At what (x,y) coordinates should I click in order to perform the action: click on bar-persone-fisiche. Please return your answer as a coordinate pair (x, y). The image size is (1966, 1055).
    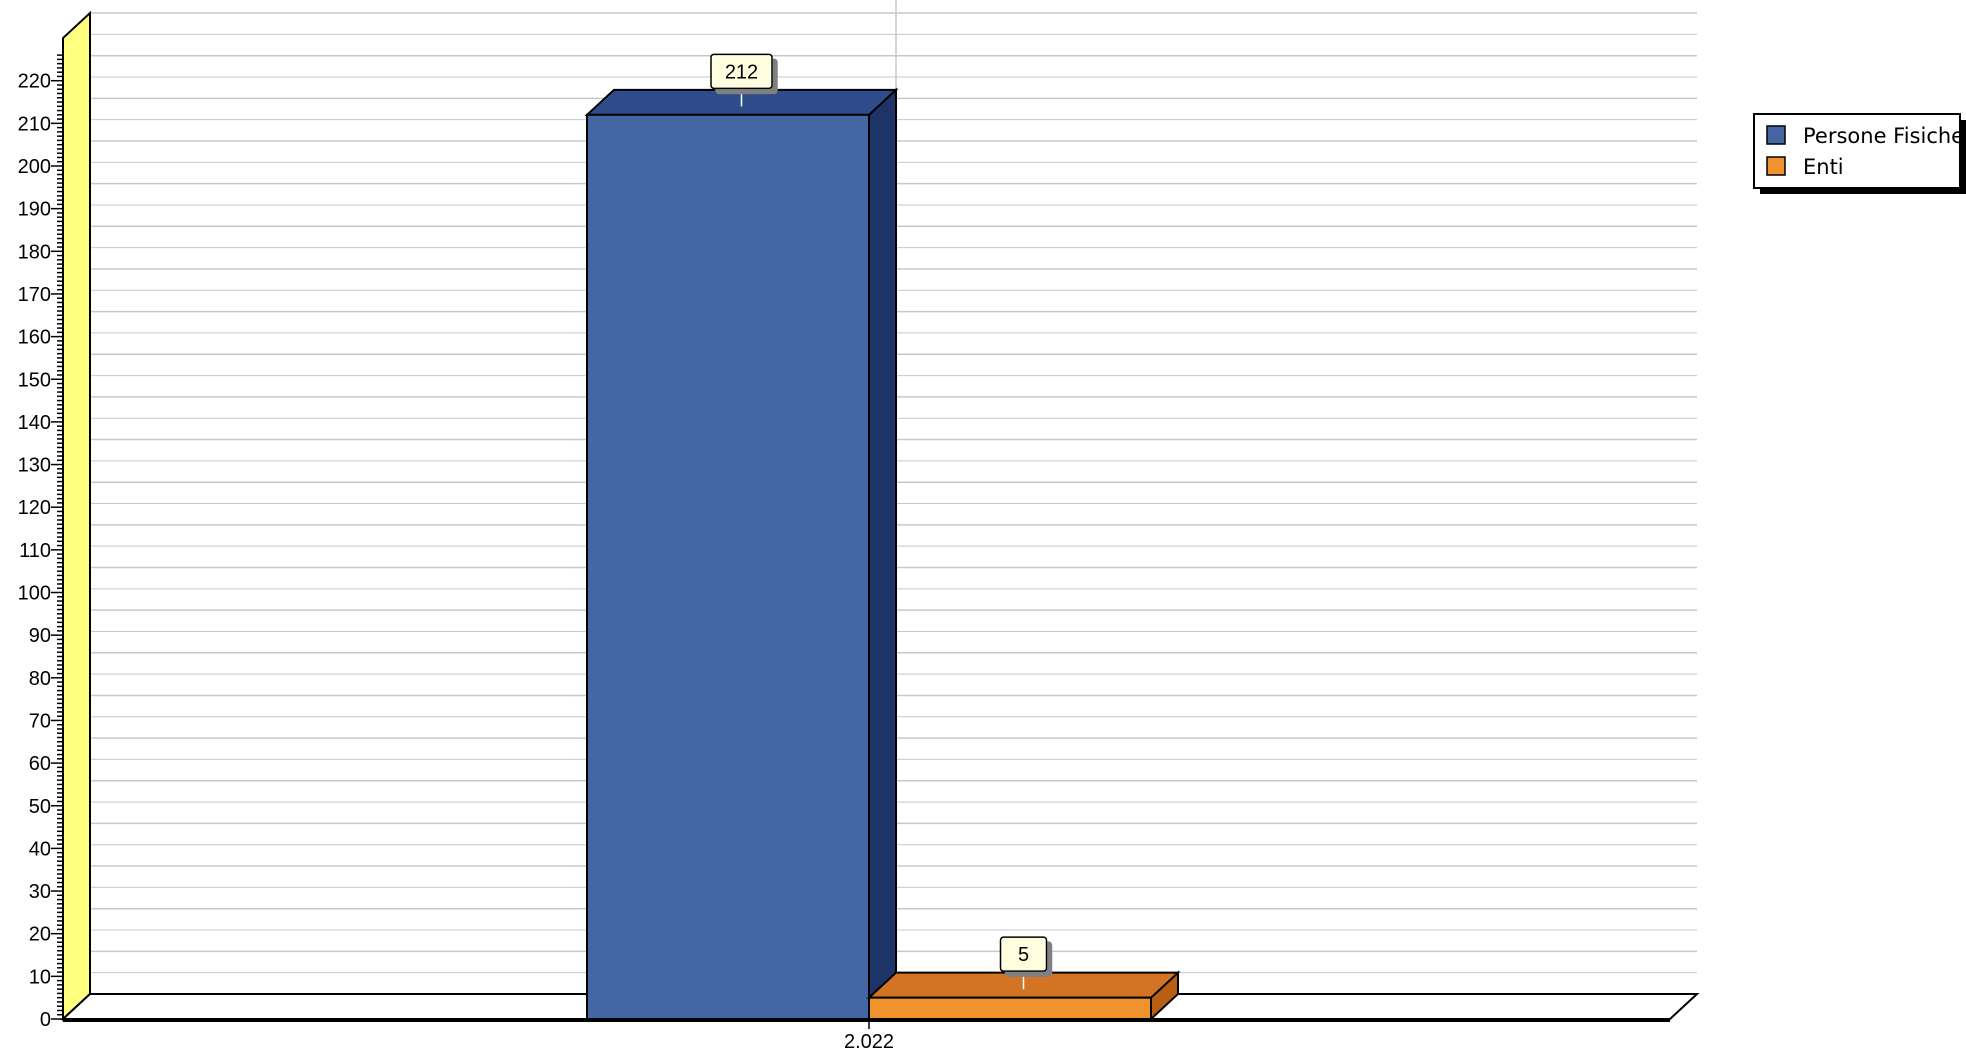
    Looking at the image, I should click on (728, 566).